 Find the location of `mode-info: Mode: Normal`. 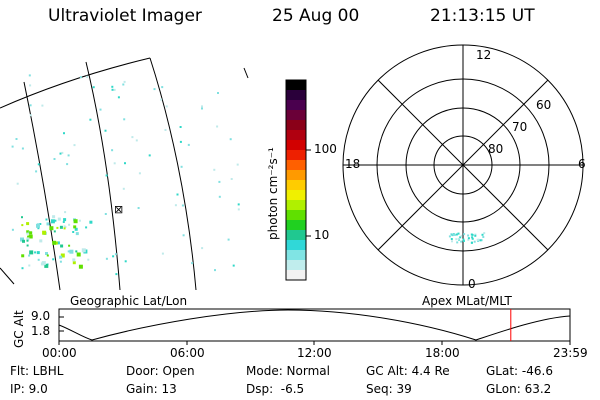

mode-info: Mode: Normal is located at coordinates (288, 371).